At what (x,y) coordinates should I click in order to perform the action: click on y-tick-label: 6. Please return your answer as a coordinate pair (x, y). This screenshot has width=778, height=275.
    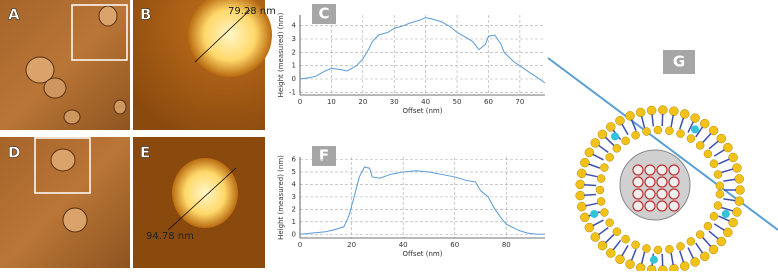
    Looking at the image, I should click on (294, 159).